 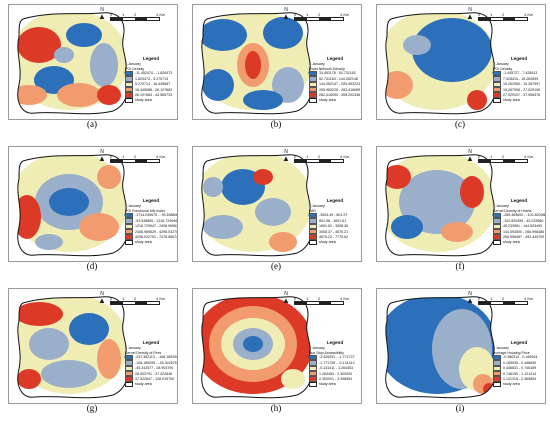 I want to click on legend-class-row: 5.270714 - 16.449687, so click(x=151, y=84).